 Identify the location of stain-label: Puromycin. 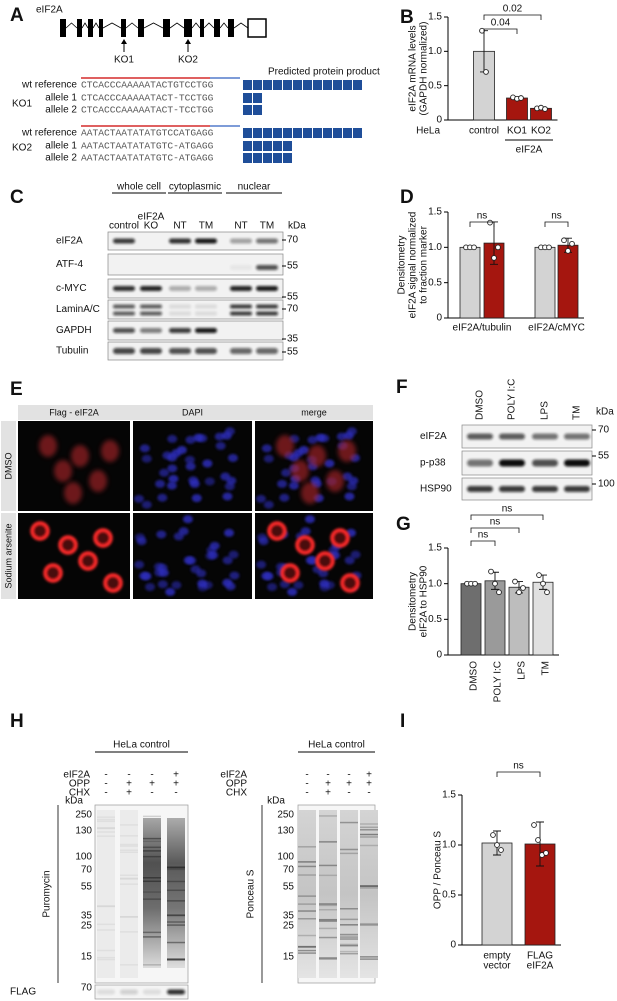
(47, 893).